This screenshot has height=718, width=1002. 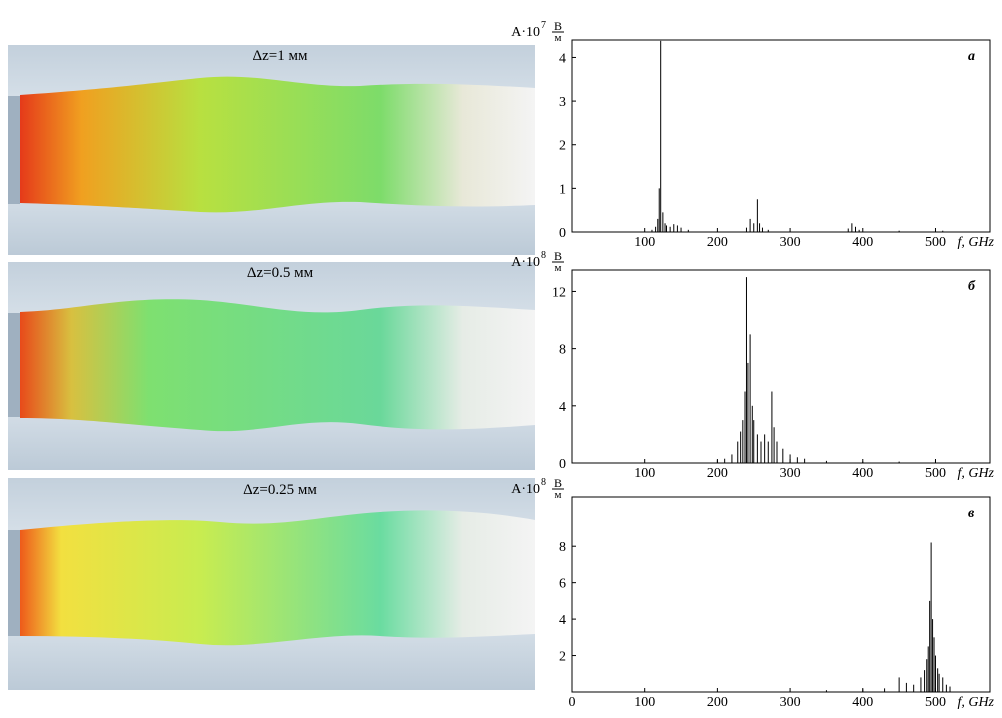 I want to click on panel-label: Δz=0.5 мм, so click(x=280, y=273).